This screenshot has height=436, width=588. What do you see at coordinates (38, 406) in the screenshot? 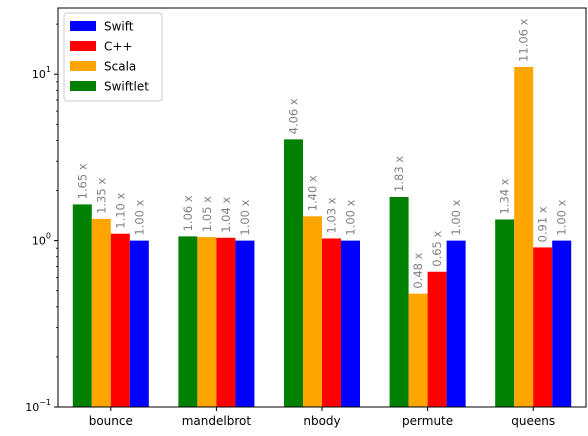
I see `y-tick-label: 10⁻¹` at bounding box center [38, 406].